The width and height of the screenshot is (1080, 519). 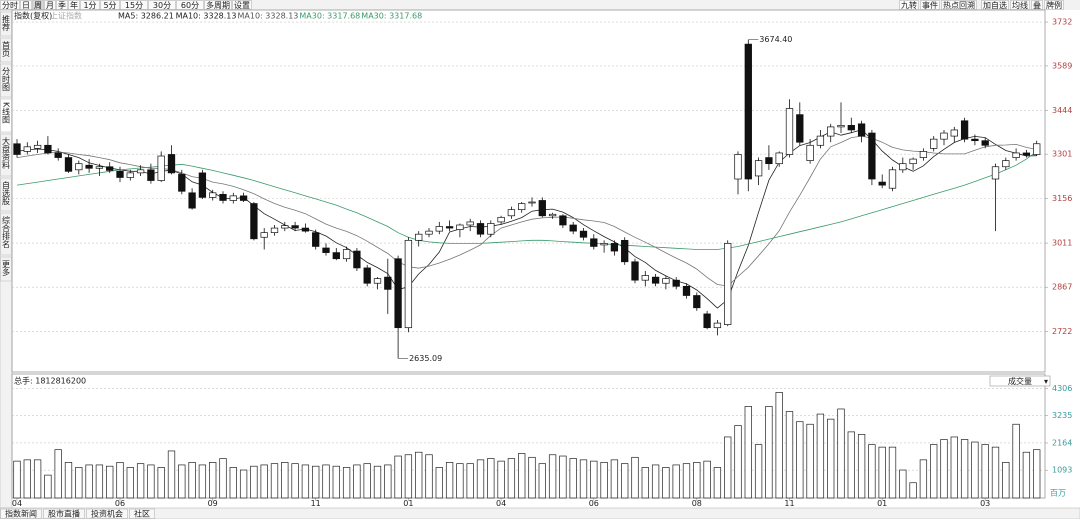 What do you see at coordinates (1046, 381) in the screenshot?
I see `dropdown-arrow: ▾` at bounding box center [1046, 381].